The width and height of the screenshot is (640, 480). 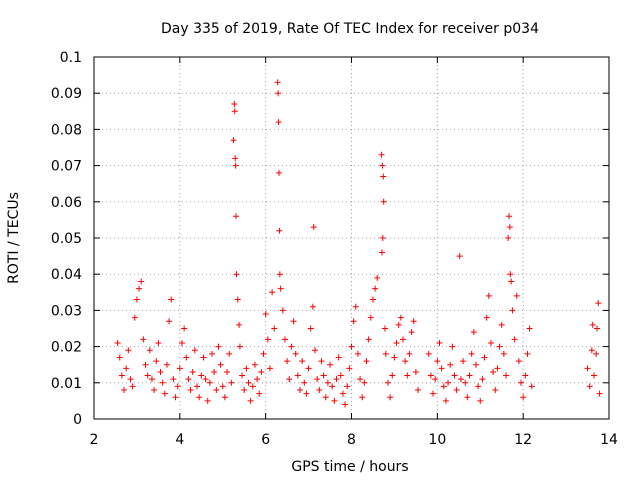 What do you see at coordinates (71, 58) in the screenshot?
I see `y-tick-label: 0.1` at bounding box center [71, 58].